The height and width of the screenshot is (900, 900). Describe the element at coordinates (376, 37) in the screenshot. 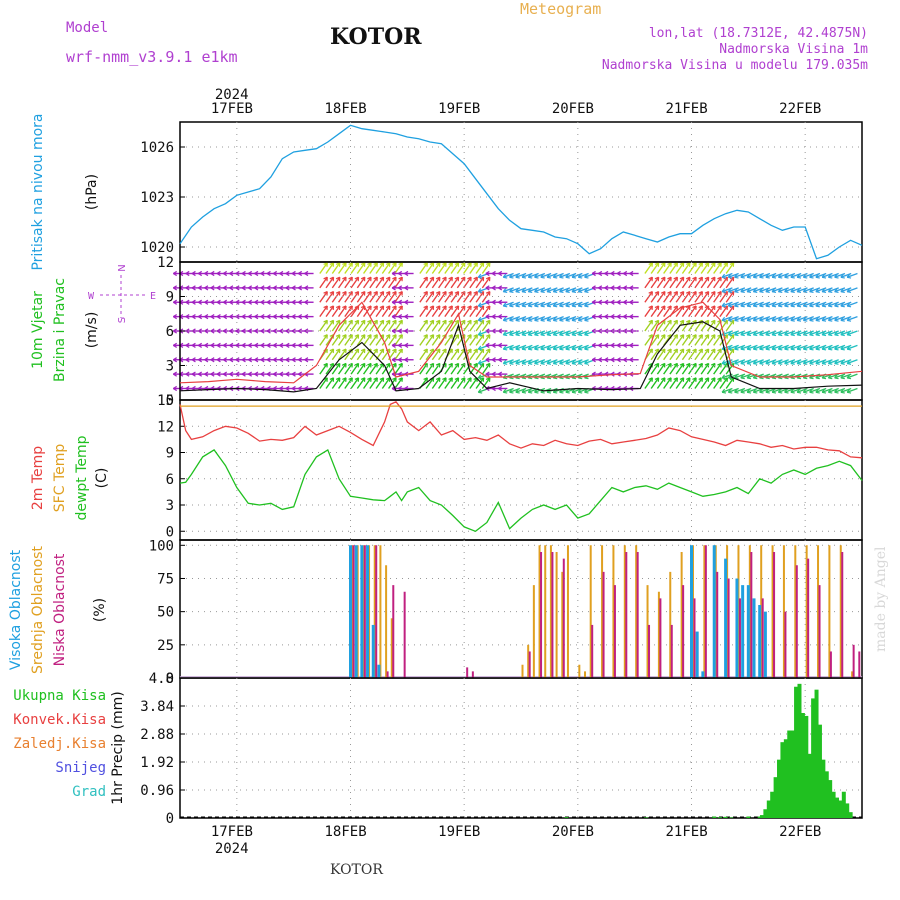

I see `chart-title: KOTOR` at that location.